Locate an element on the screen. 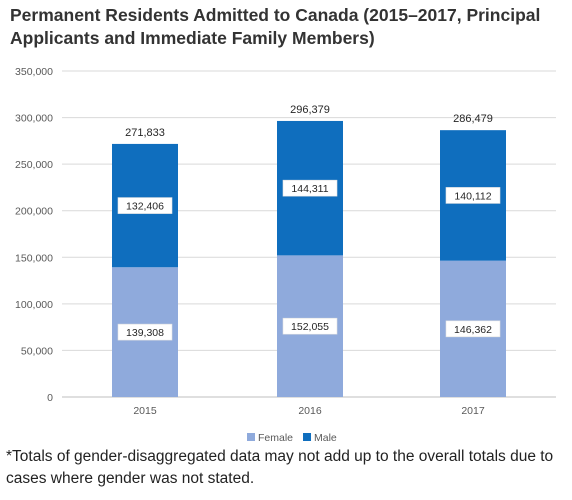 This screenshot has width=572, height=500. y-tick-label: 150,000 is located at coordinates (34, 258).